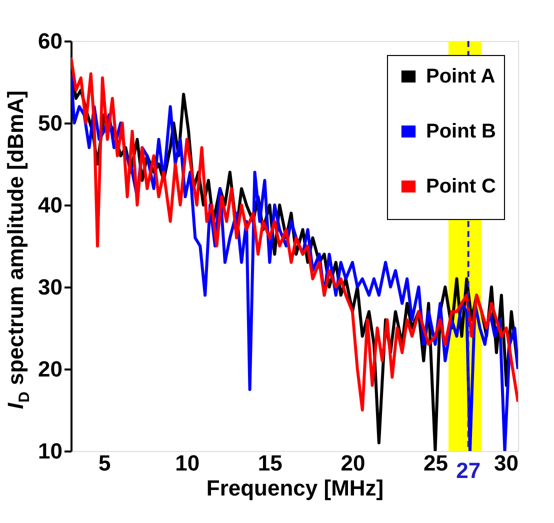 Image resolution: width=554 pixels, height=523 pixels. Describe the element at coordinates (18, 250) in the screenshot. I see `y-axis-title: ID spectrum amplitude [dBmA]` at that location.